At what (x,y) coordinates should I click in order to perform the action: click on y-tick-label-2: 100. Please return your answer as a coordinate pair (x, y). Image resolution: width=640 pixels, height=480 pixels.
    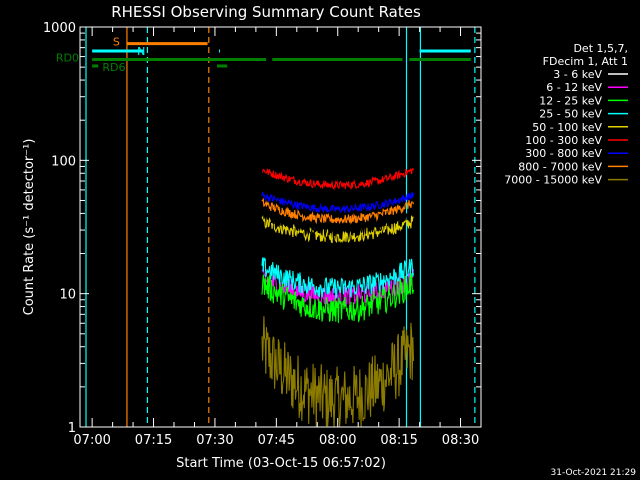
    Looking at the image, I should click on (63, 161).